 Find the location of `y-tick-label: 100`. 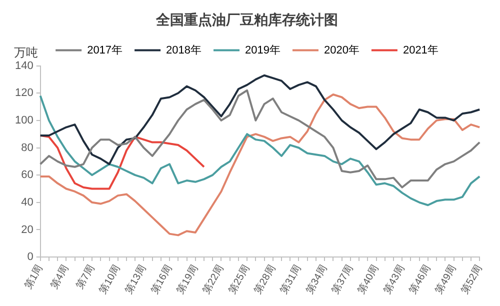

y-tick-label: 100 is located at coordinates (24, 120).